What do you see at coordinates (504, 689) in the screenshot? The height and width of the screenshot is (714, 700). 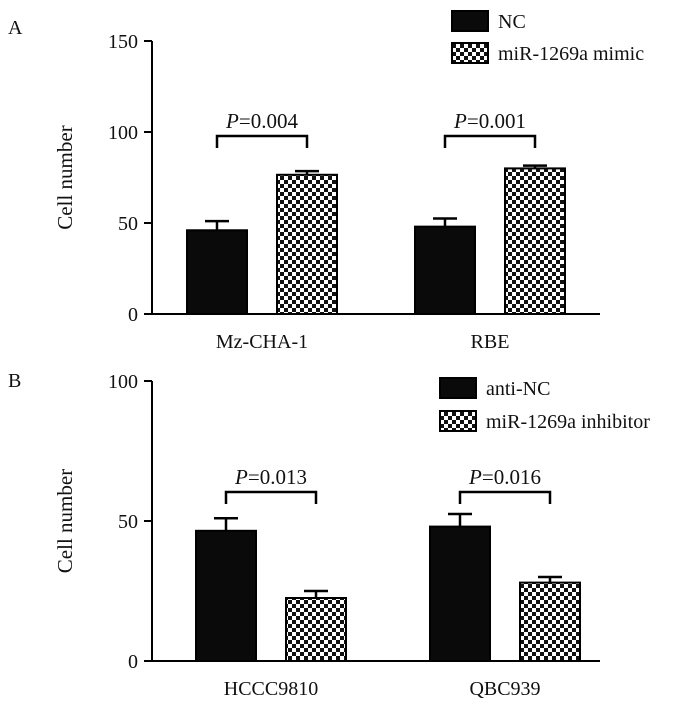 I see `x-tick-label: QBC939` at bounding box center [504, 689].